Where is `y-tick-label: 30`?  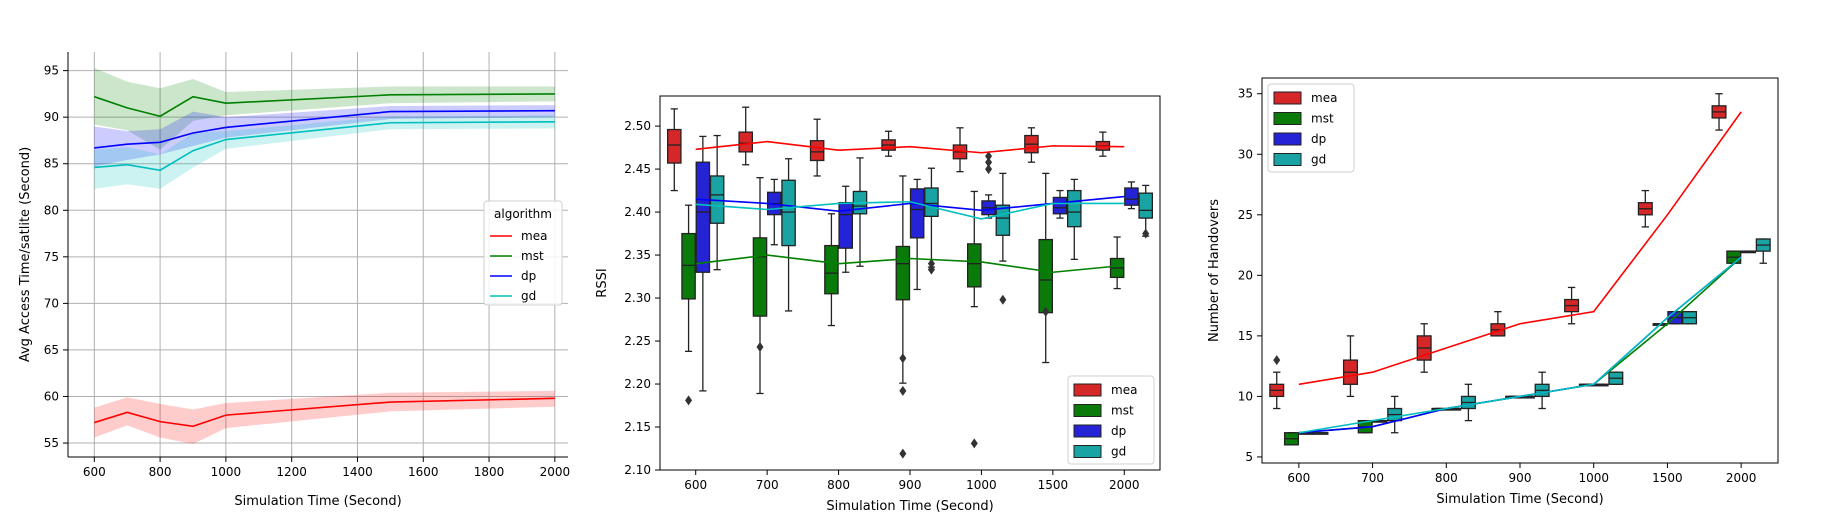
y-tick-label: 30 is located at coordinates (1245, 154).